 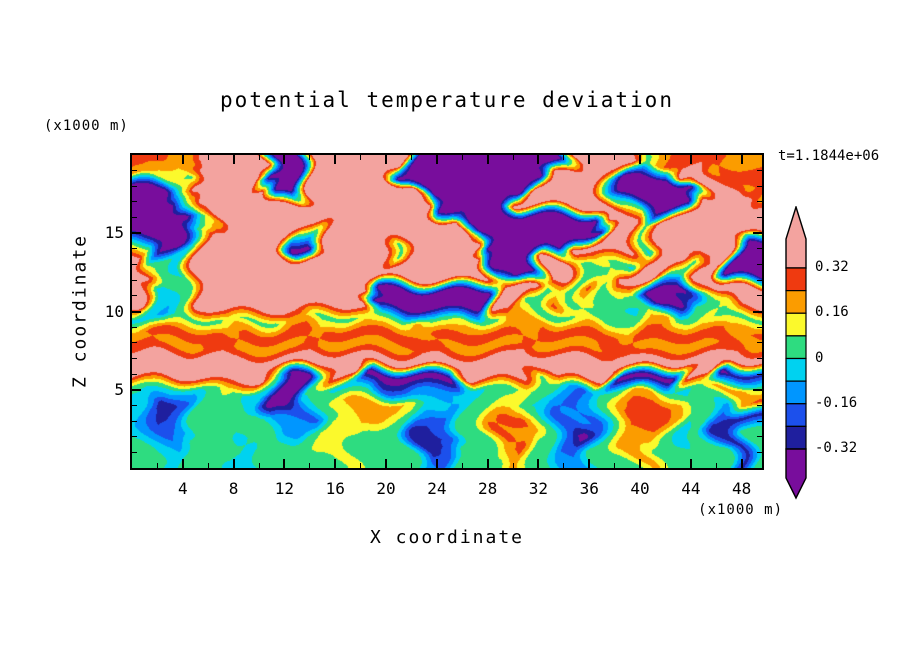 I want to click on x-tick-label: 40, so click(x=640, y=488).